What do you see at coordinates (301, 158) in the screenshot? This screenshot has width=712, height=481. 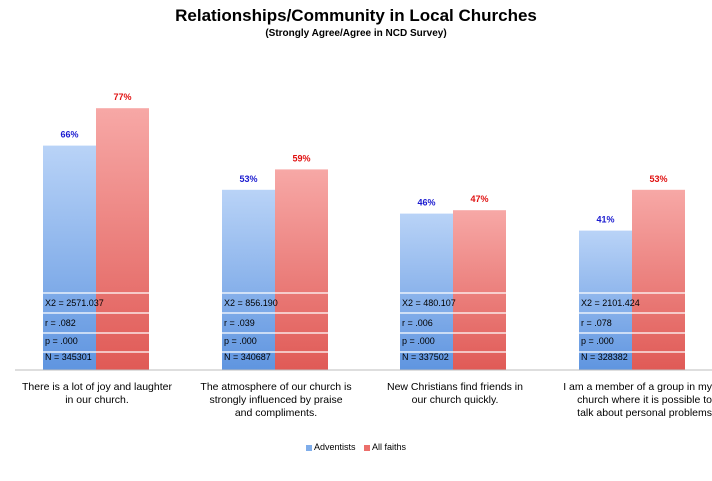 I see `data-label-all-faiths-2: 59%` at bounding box center [301, 158].